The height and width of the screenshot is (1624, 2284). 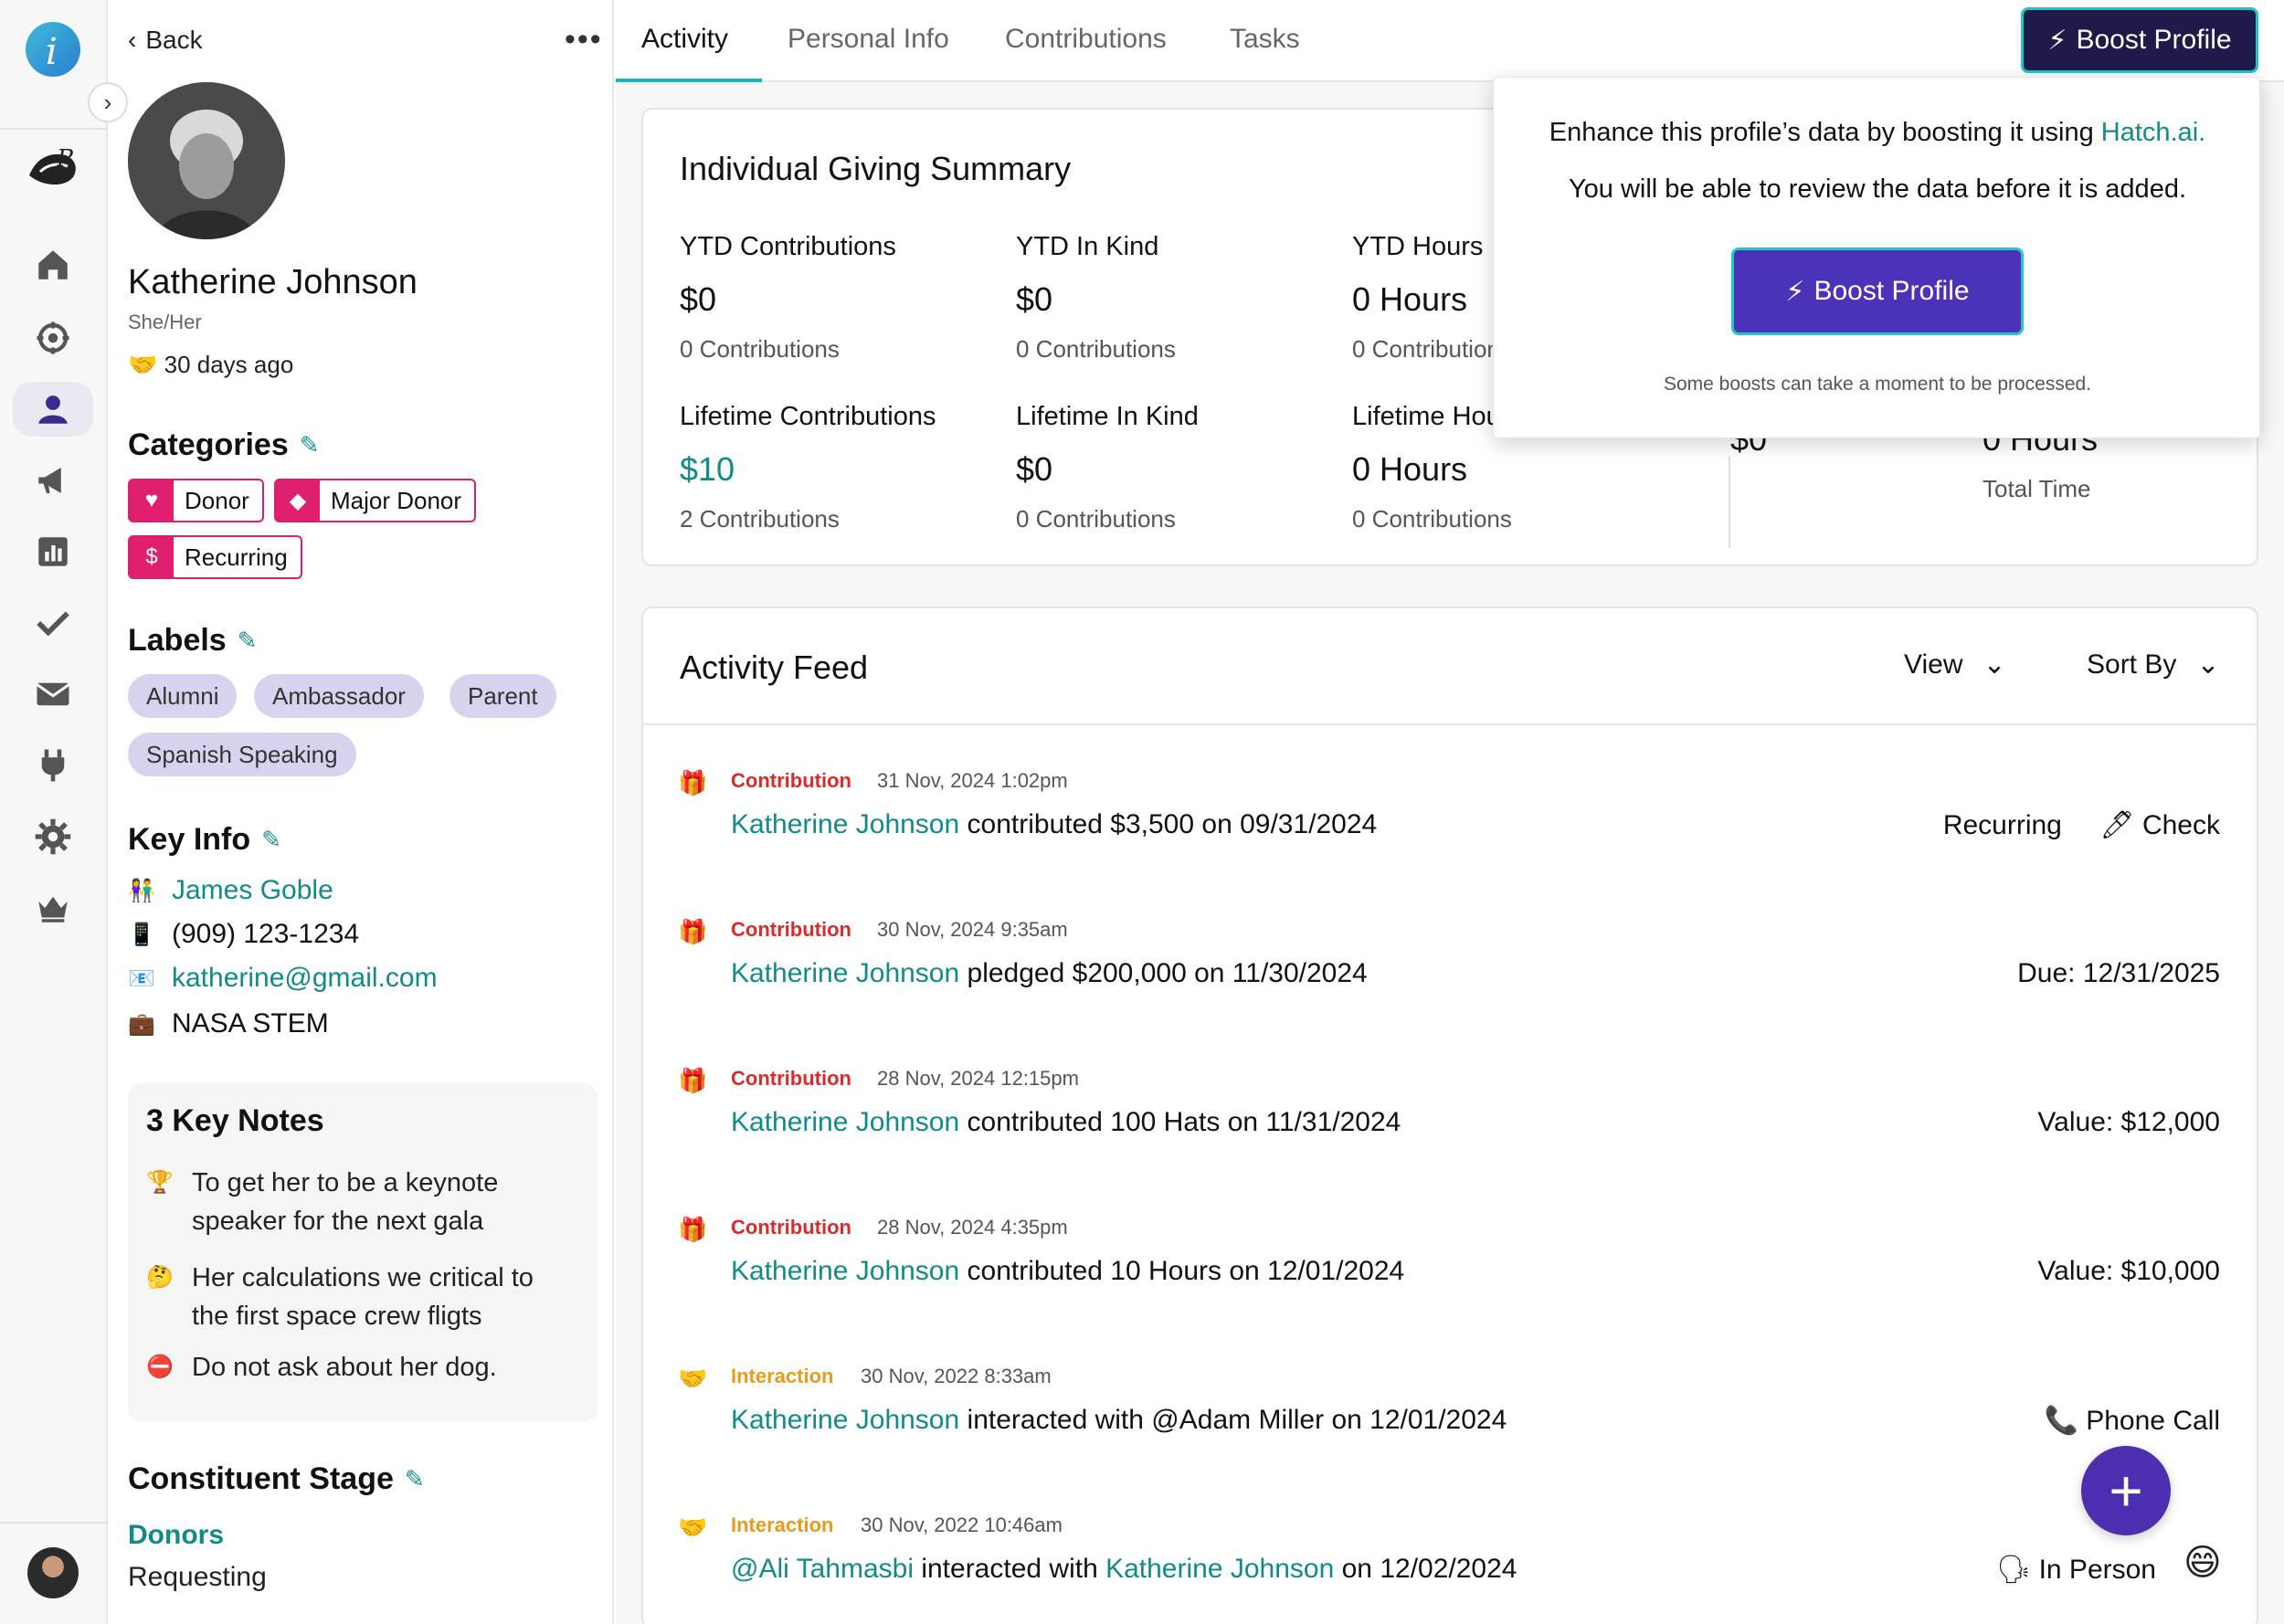 What do you see at coordinates (152, 557) in the screenshot?
I see `recurring-dollar-icon: $` at bounding box center [152, 557].